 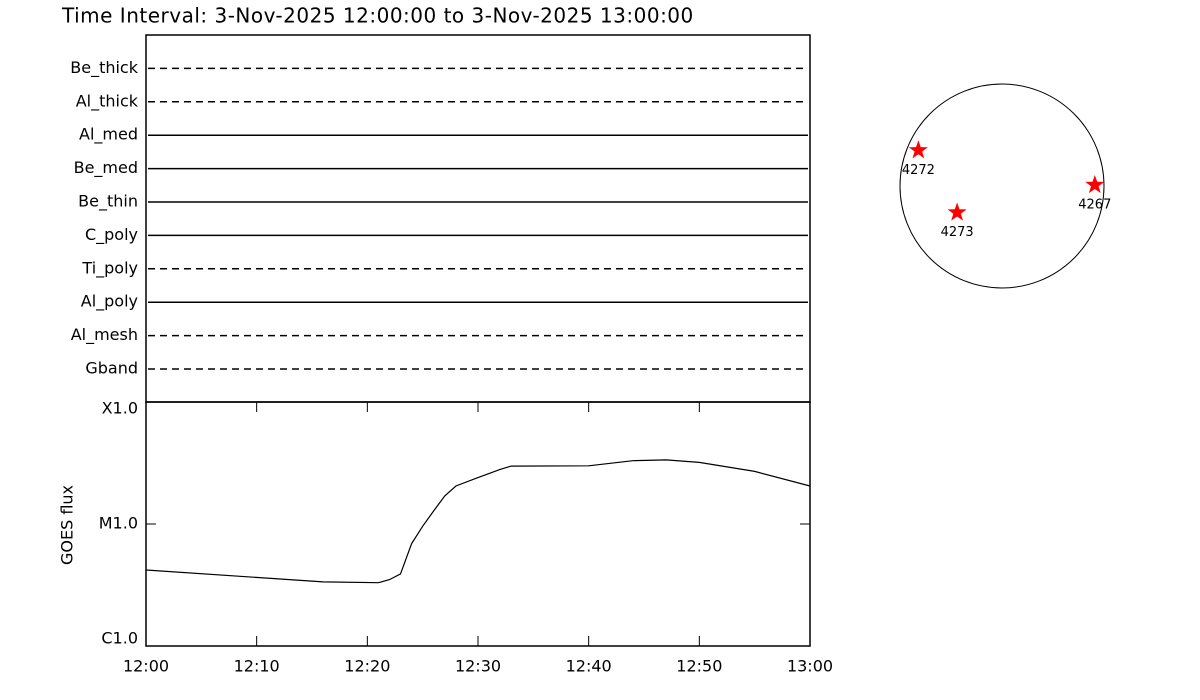 What do you see at coordinates (1094, 204) in the screenshot?
I see `region-label: 4267` at bounding box center [1094, 204].